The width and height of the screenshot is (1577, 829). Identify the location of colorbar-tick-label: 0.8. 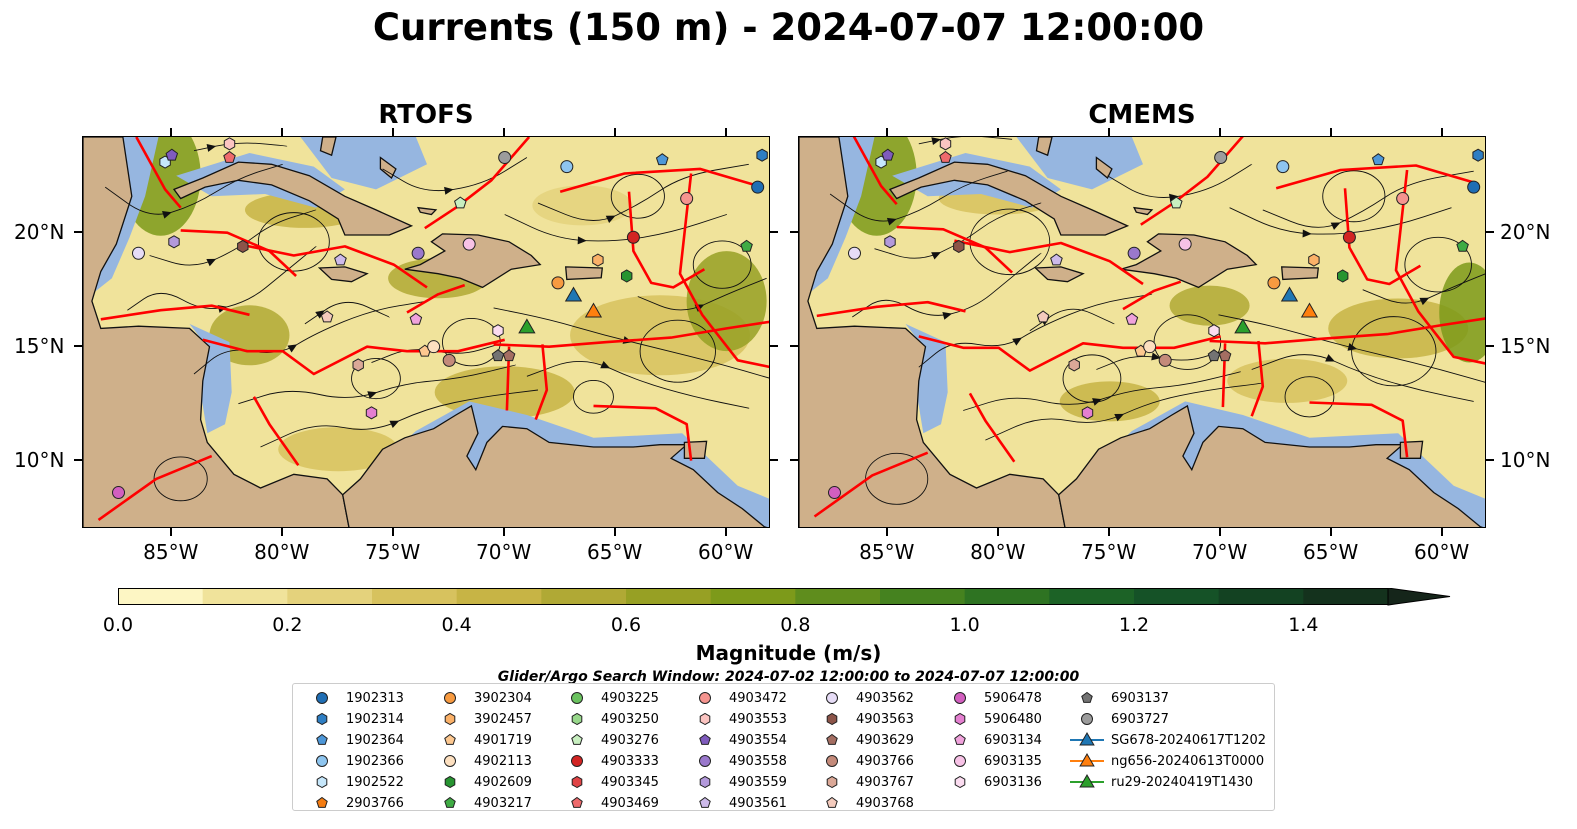
(795, 625).